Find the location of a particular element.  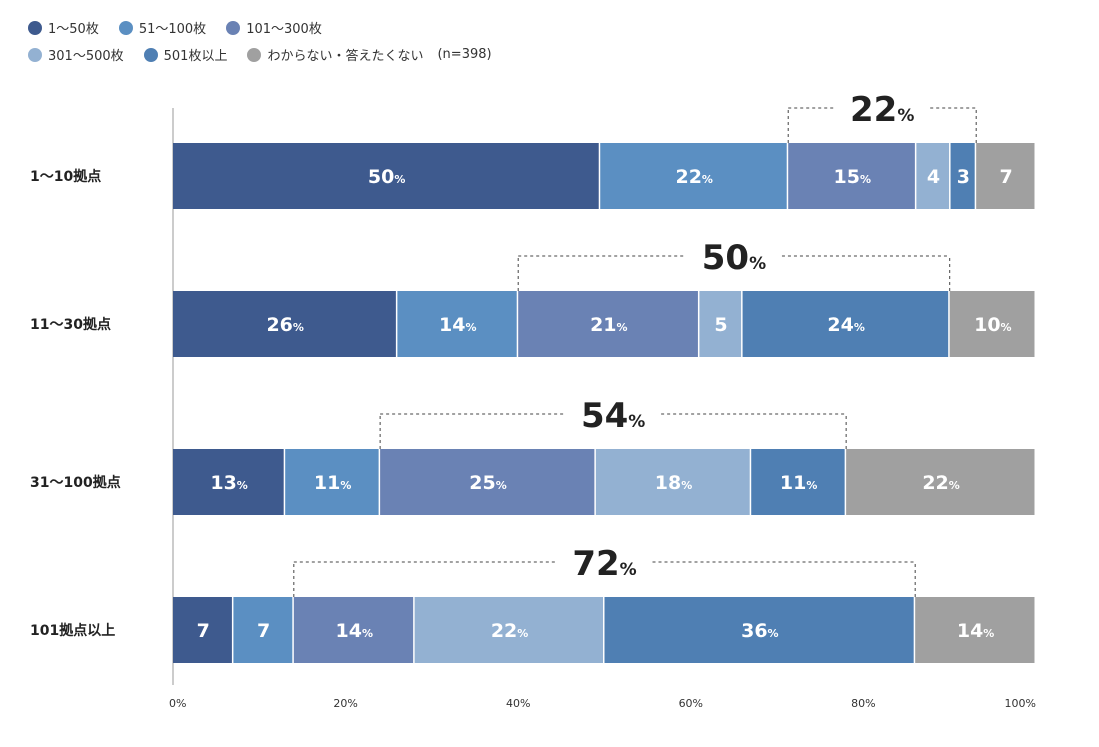

legend-label: 301〜500枚 is located at coordinates (86, 56).